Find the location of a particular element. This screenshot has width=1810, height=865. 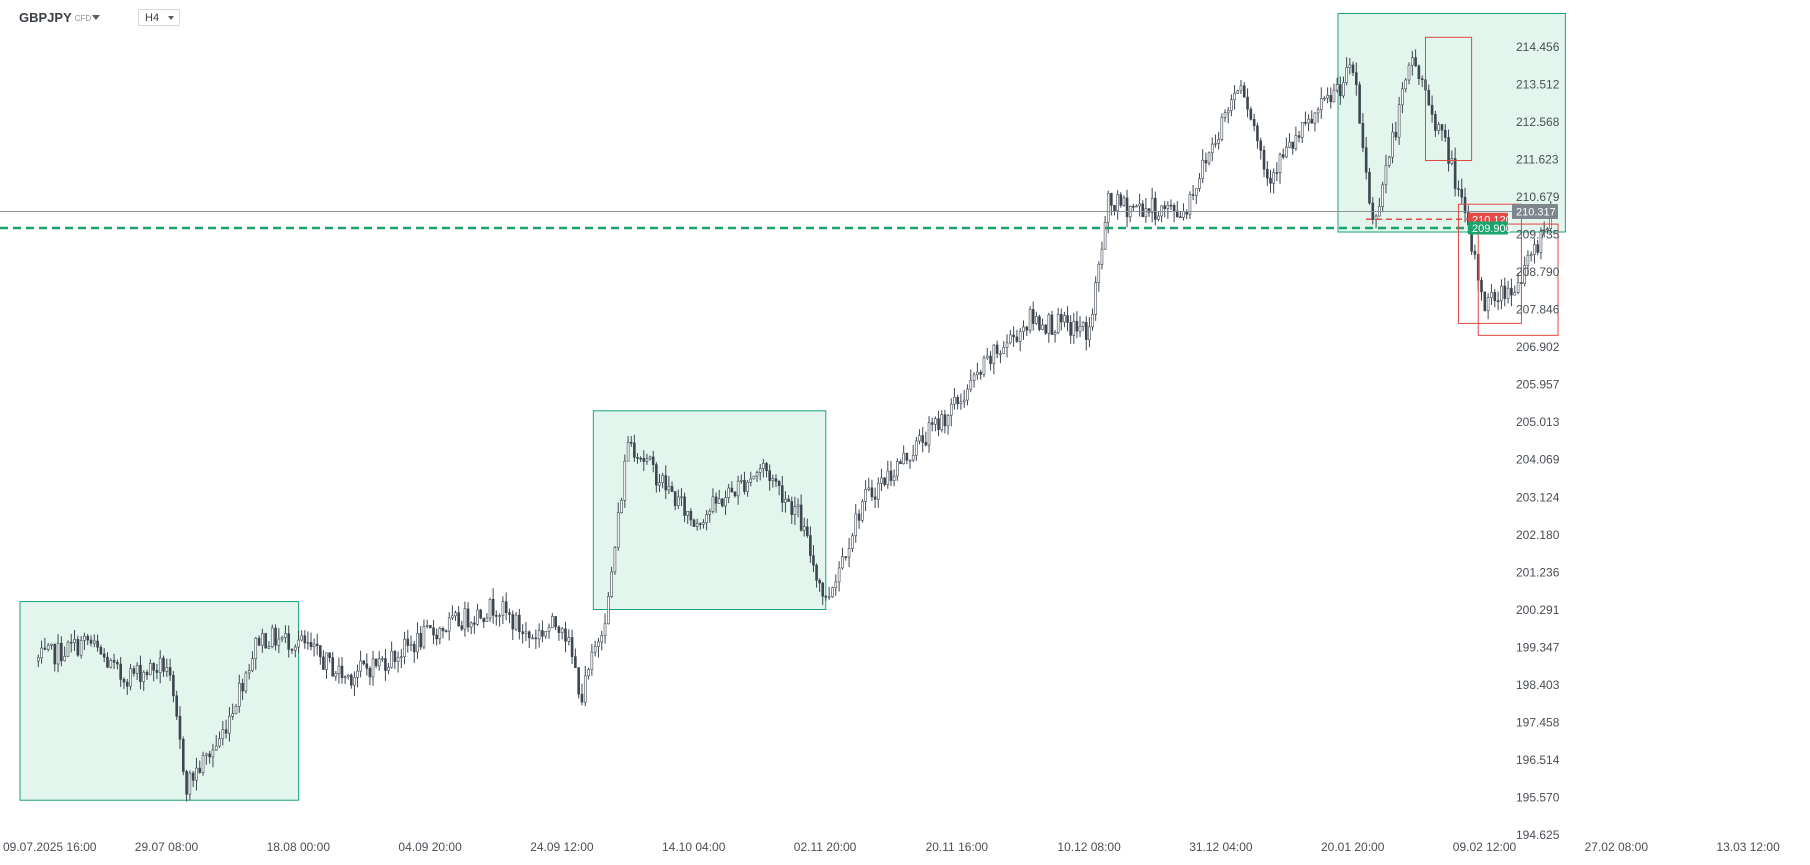

price-tick-label: 210.679 is located at coordinates (1538, 197).